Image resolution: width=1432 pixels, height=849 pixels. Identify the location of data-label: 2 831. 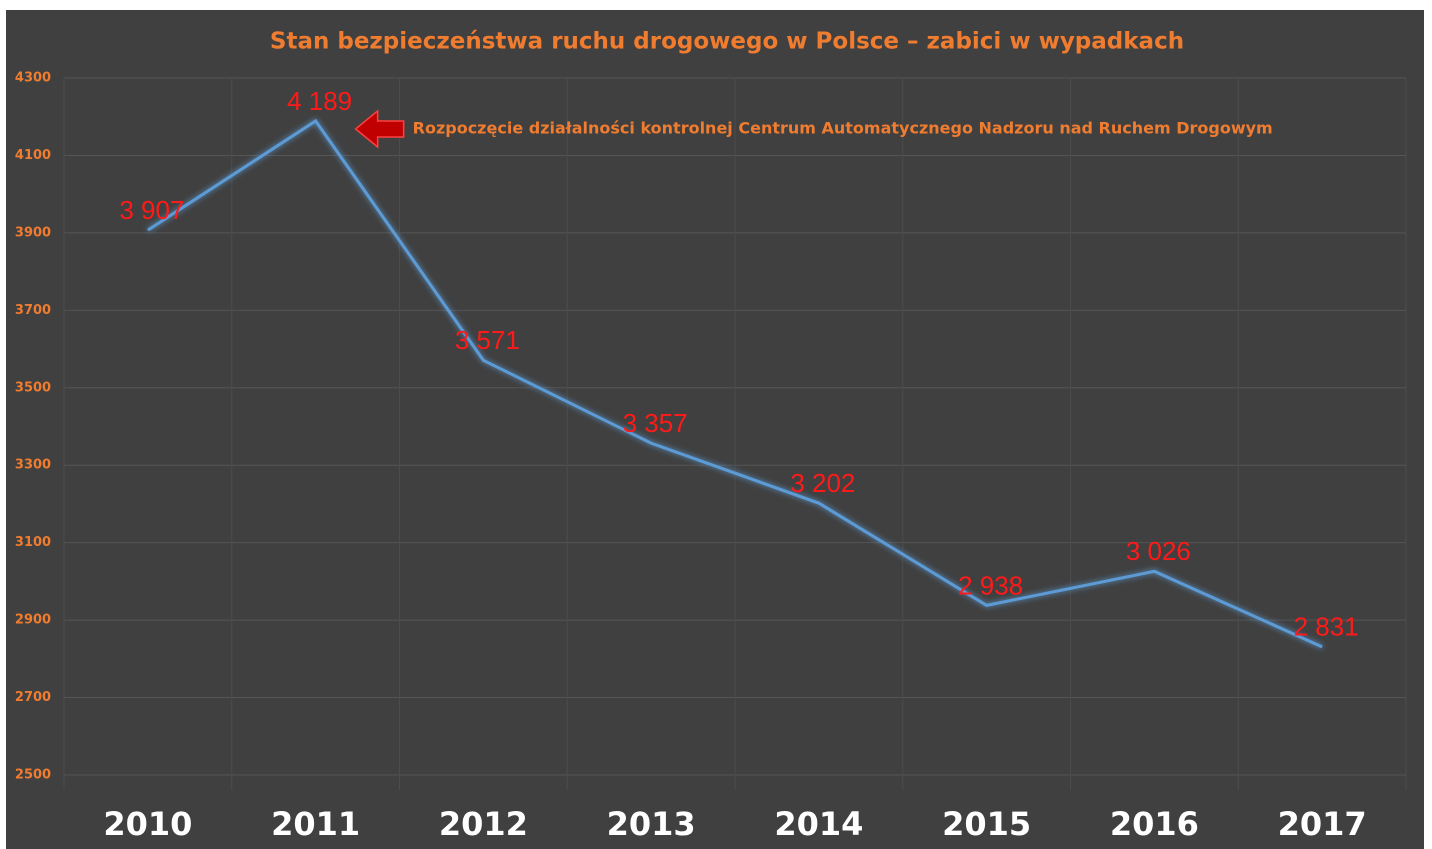
(1326, 627).